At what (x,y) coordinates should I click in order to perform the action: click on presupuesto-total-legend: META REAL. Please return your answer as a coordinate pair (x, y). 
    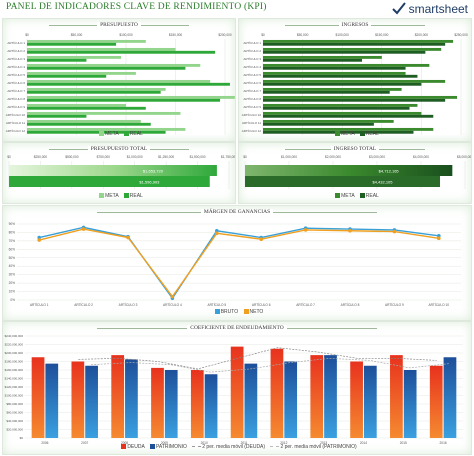
    Looking at the image, I should click on (119, 196).